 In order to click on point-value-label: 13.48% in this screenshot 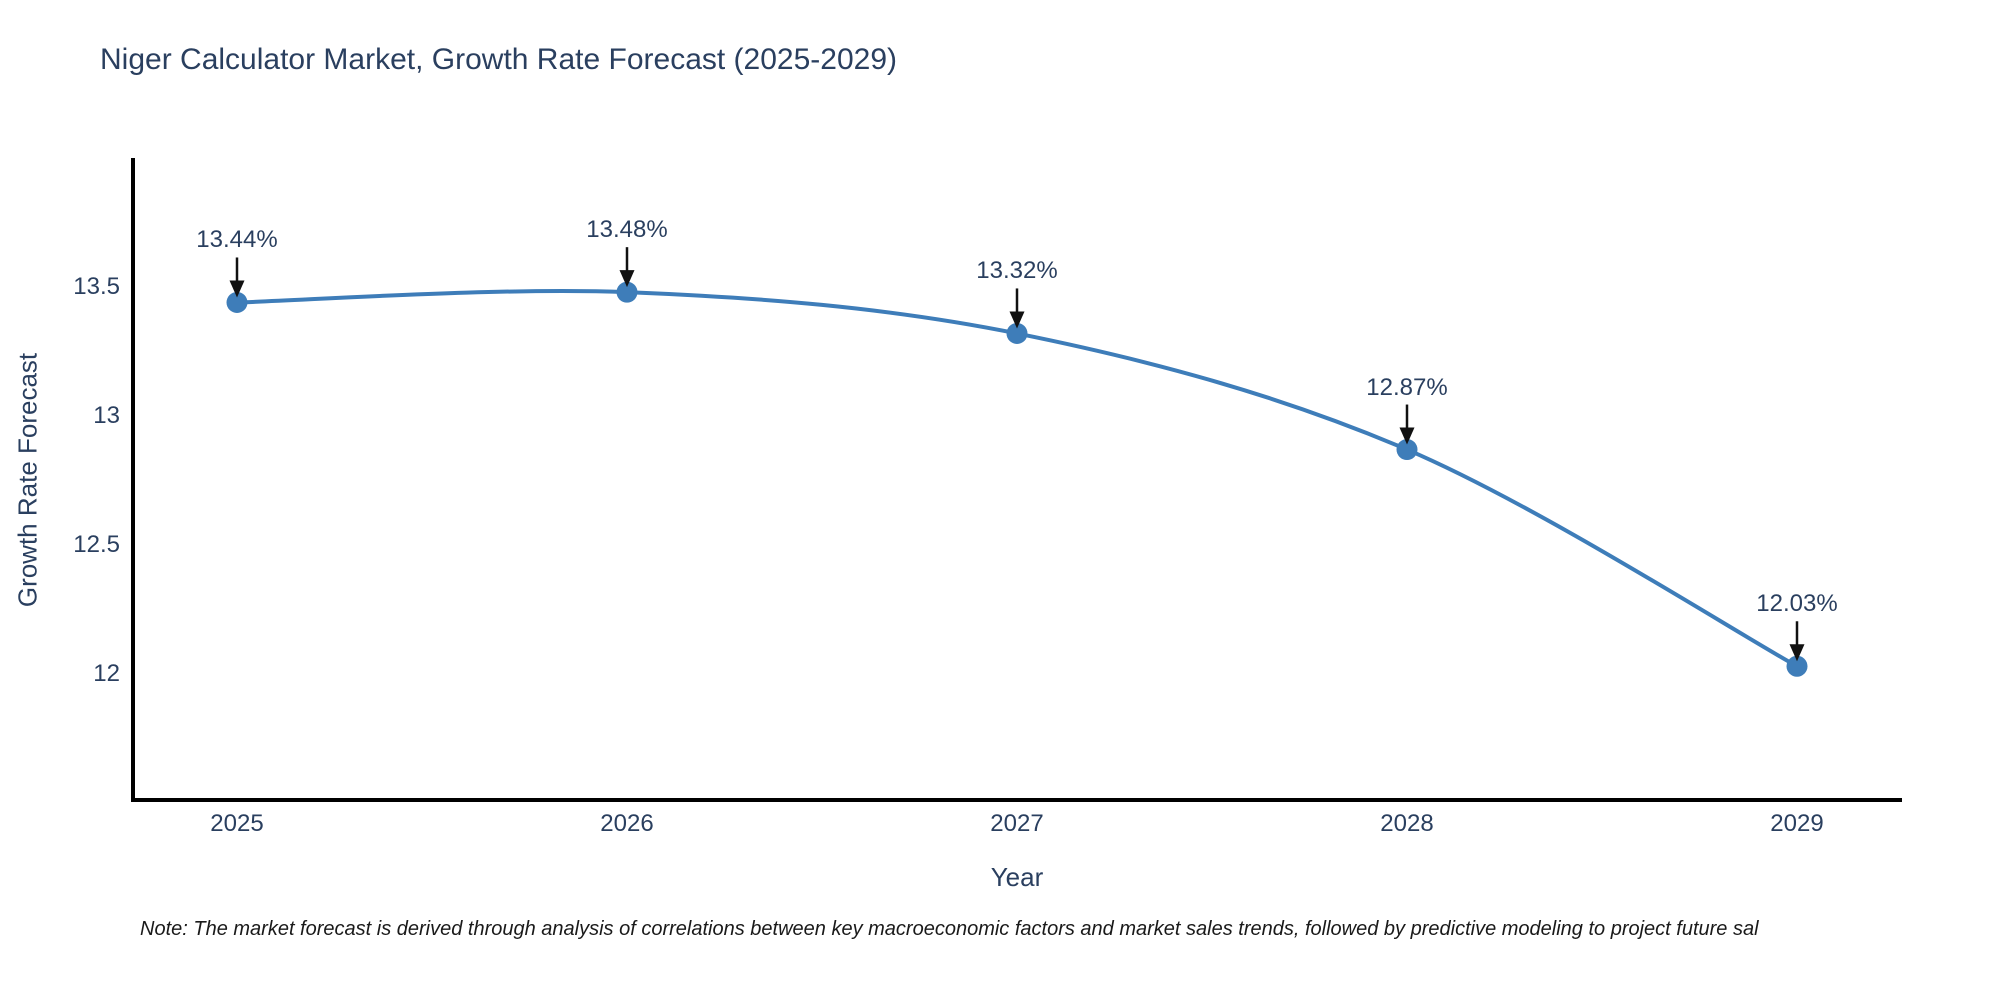, I will do `click(627, 230)`.